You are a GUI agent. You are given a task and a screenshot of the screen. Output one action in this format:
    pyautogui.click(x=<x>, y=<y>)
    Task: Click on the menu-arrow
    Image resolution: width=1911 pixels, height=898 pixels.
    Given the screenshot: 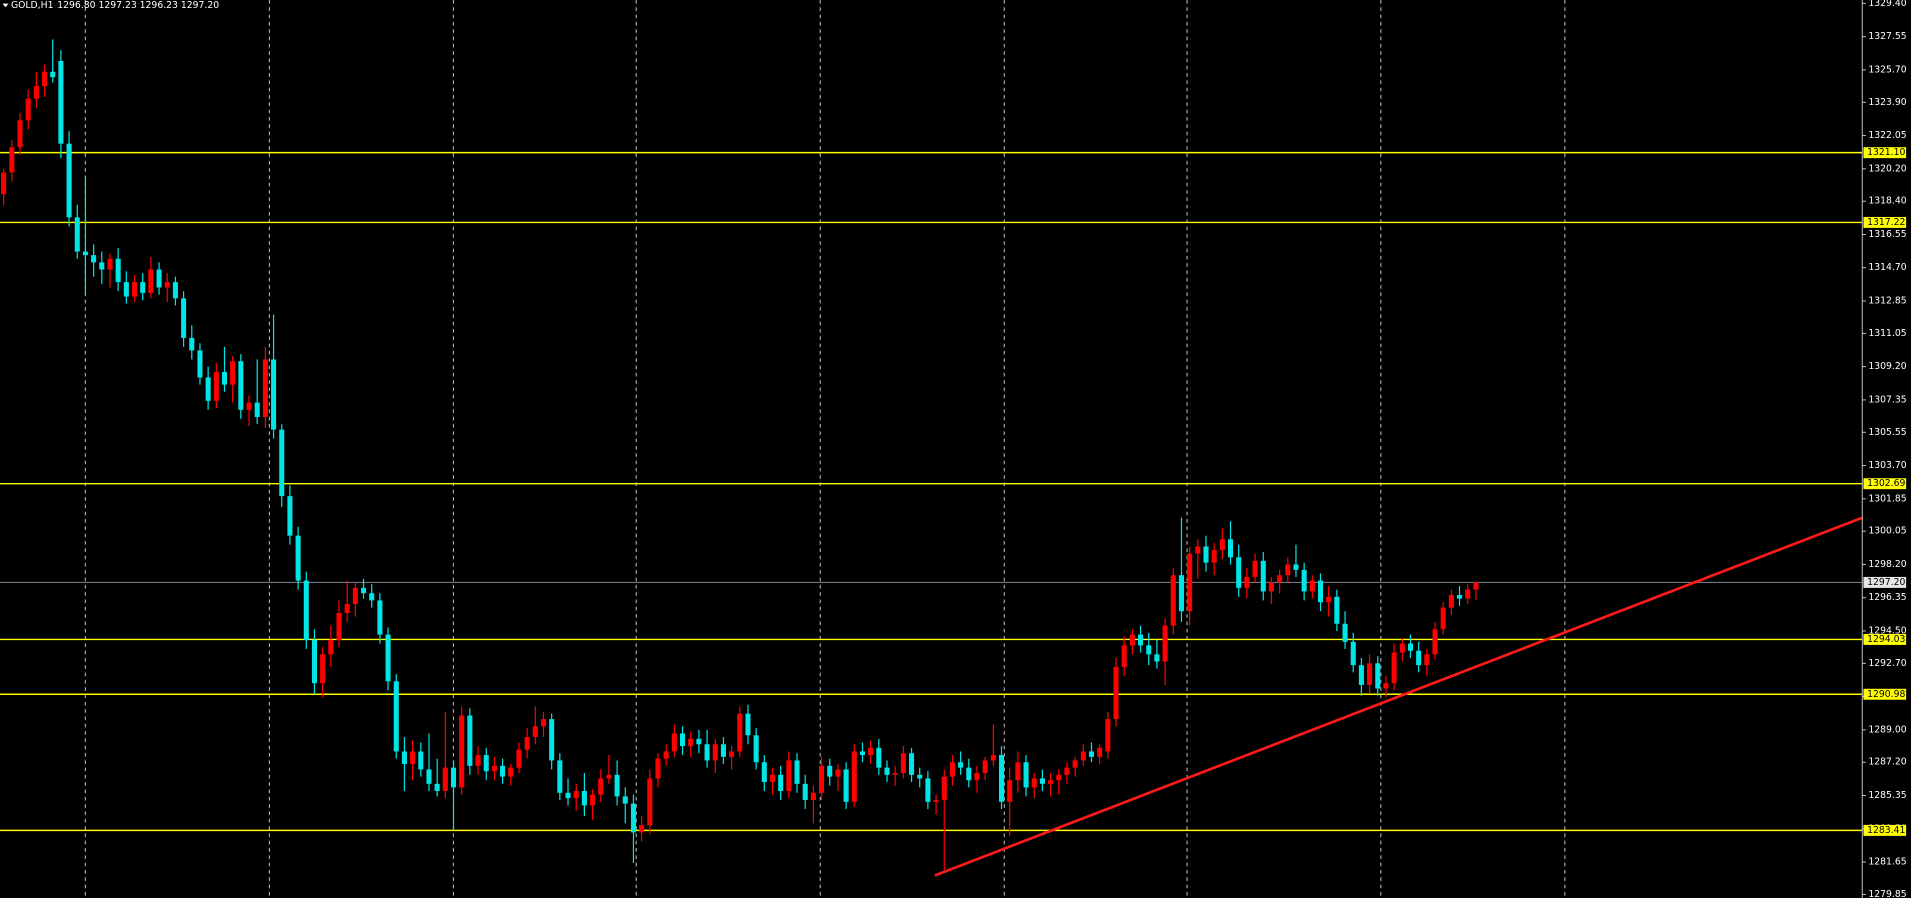 What is the action you would take?
    pyautogui.click(x=5, y=5)
    